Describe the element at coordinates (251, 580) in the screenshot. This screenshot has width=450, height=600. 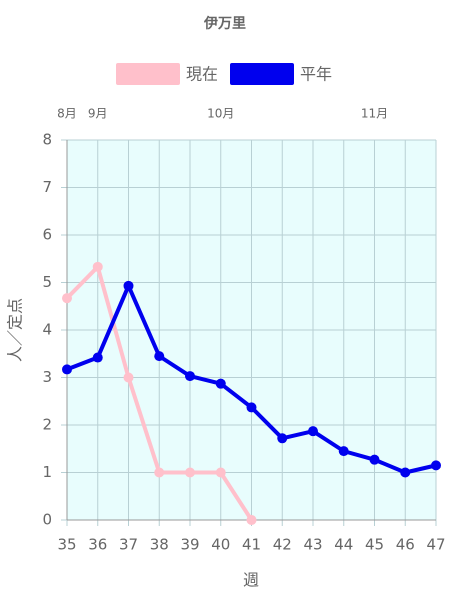
I see `x-axis-label: 週` at that location.